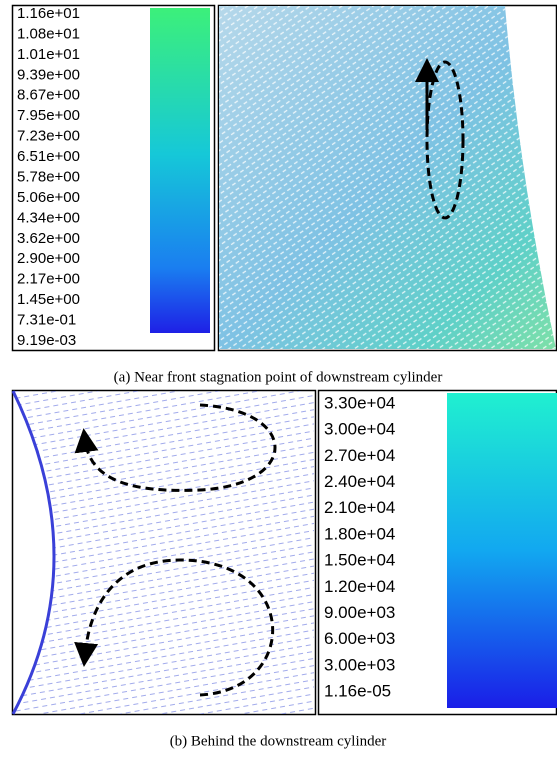  What do you see at coordinates (48, 238) in the screenshot?
I see `legend-label: 3.62e+00` at bounding box center [48, 238].